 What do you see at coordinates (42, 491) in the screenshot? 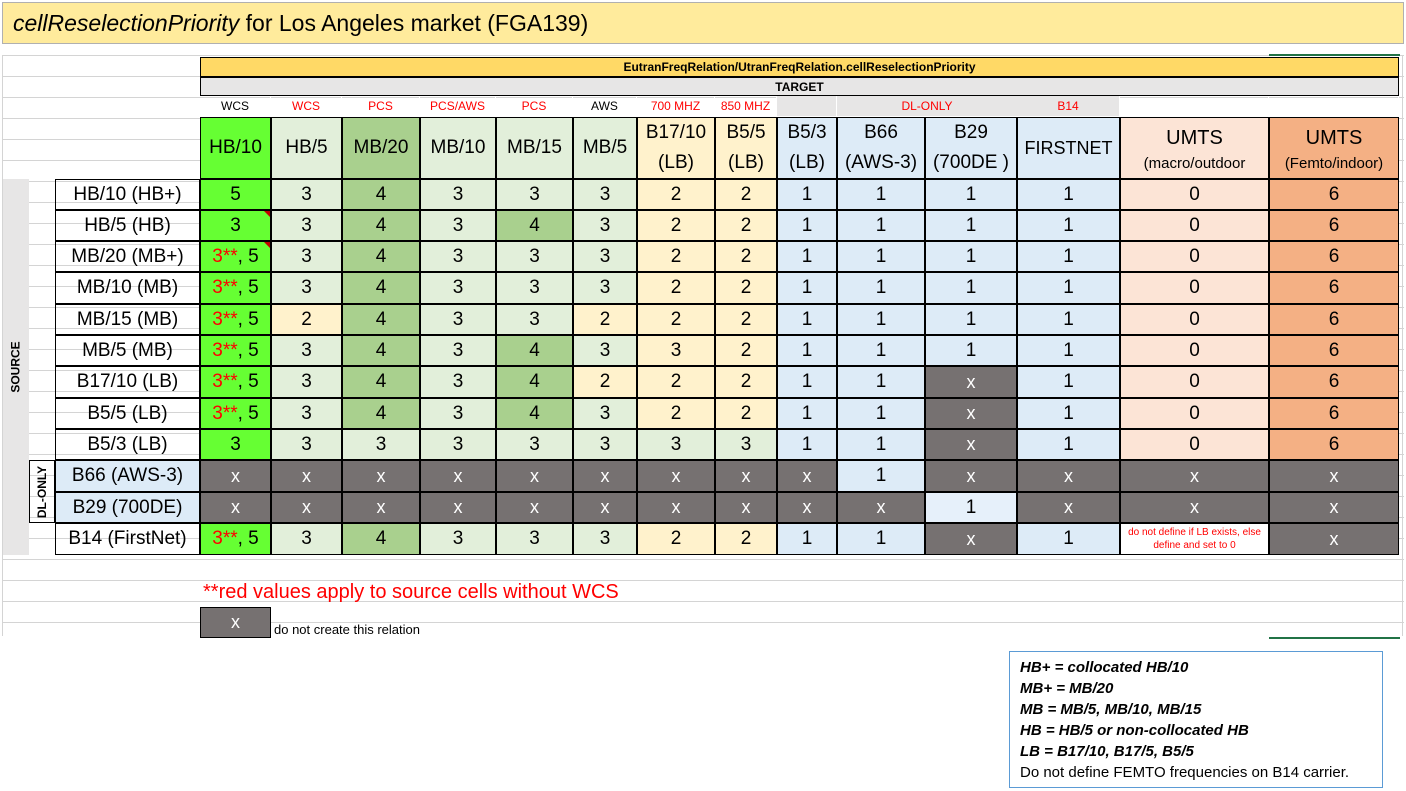
I see `source-dl-only-text: DL-ONLY` at bounding box center [42, 491].